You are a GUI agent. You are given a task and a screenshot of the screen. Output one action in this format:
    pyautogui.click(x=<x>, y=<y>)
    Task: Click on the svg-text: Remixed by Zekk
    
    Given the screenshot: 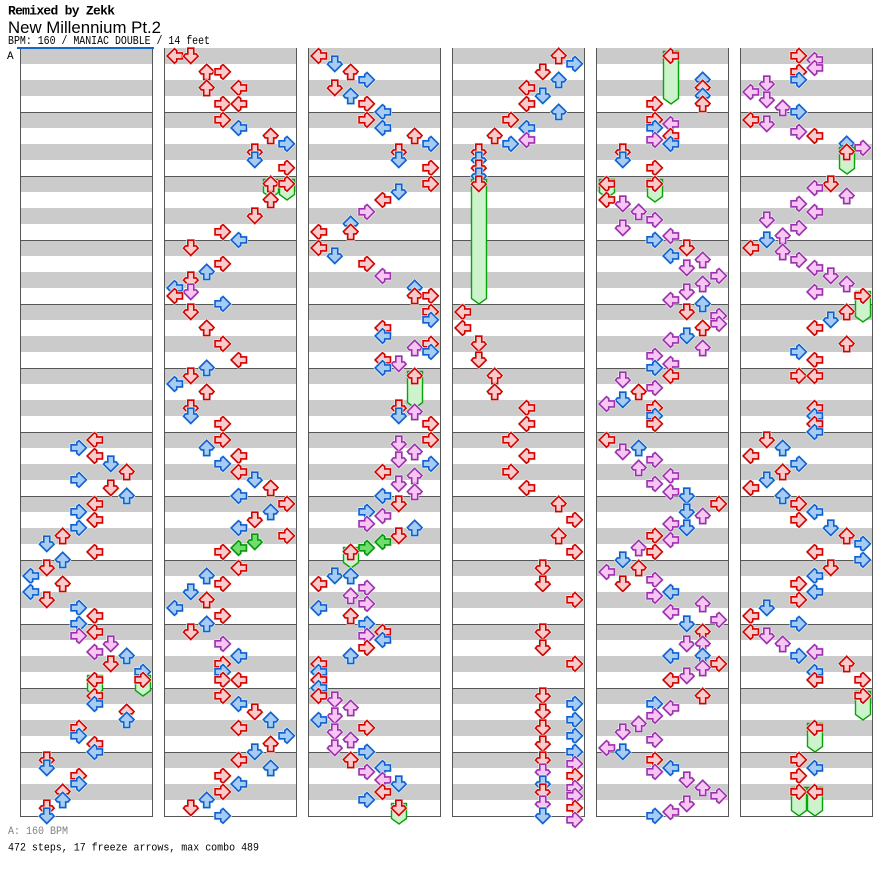 What is the action you would take?
    pyautogui.click(x=61, y=11)
    